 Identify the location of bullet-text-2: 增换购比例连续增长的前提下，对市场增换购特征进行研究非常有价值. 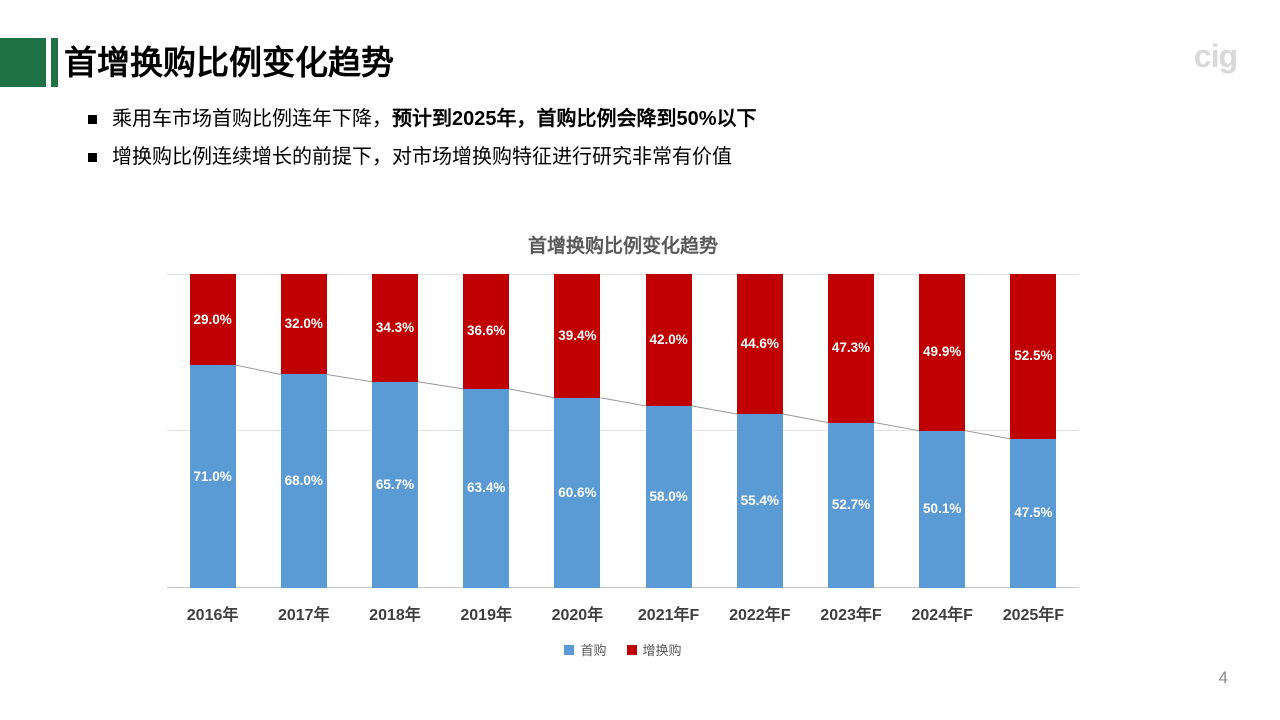
(422, 157).